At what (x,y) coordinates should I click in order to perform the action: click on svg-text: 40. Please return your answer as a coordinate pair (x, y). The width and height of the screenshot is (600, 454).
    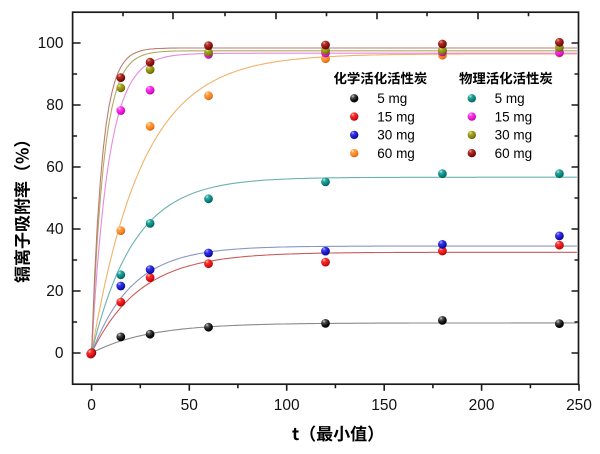
    Looking at the image, I should click on (55, 229).